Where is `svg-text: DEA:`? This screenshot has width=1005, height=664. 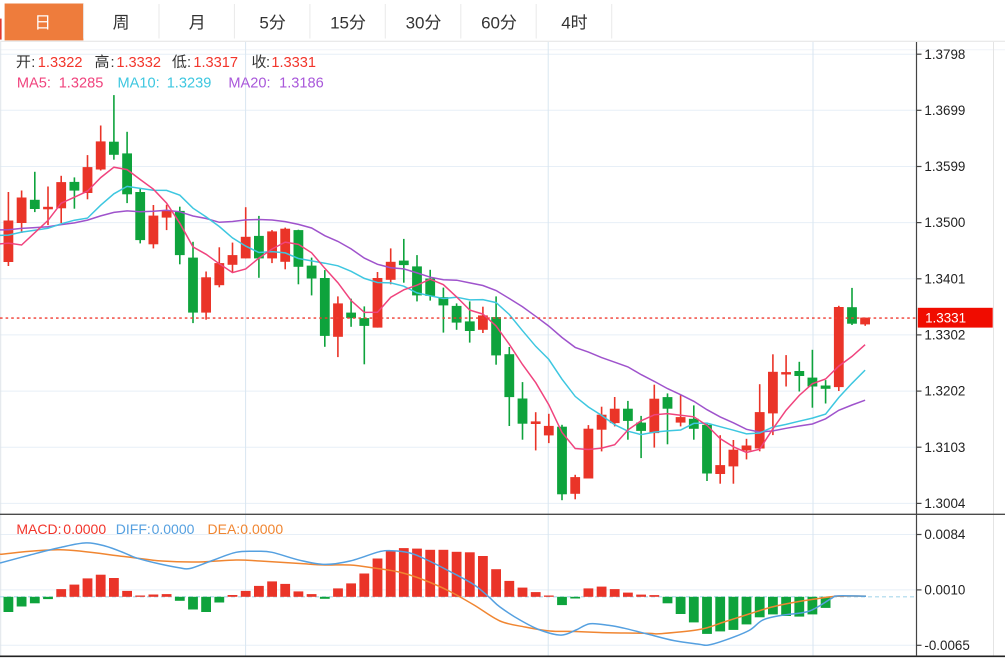 svg-text: DEA: is located at coordinates (224, 529).